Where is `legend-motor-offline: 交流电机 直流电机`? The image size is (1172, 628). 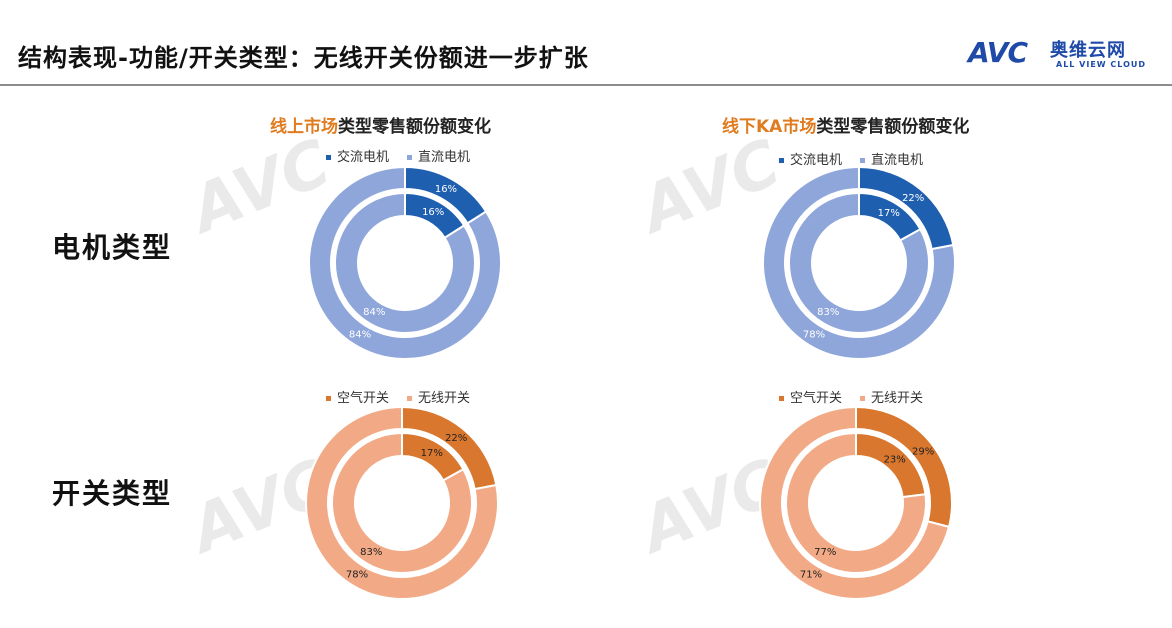 legend-motor-offline: 交流电机 直流电机 is located at coordinates (860, 158).